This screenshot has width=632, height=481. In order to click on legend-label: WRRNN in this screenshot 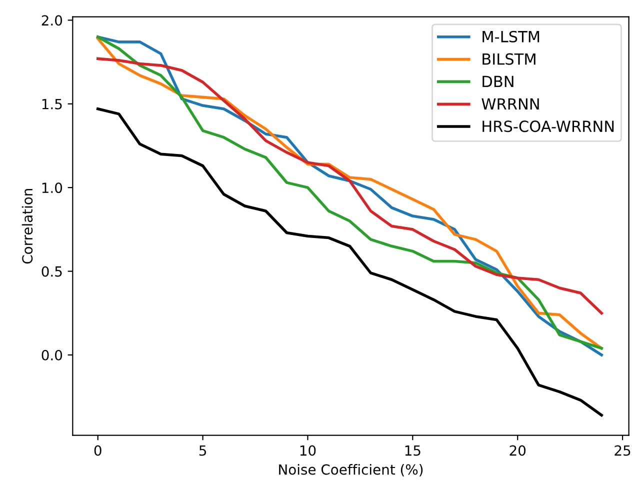, I will do `click(510, 104)`.